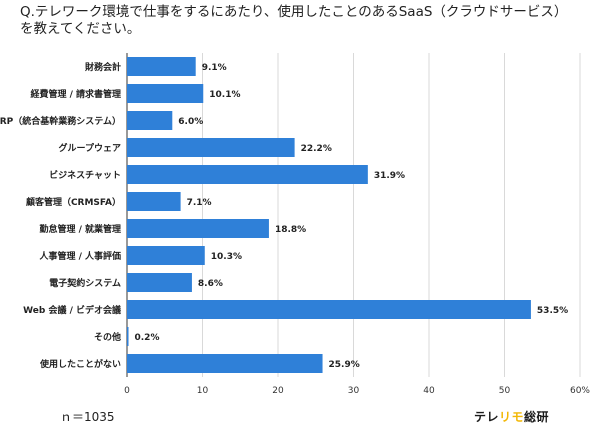 Image resolution: width=590 pixels, height=433 pixels. What do you see at coordinates (429, 391) in the screenshot?
I see `x-tick-label: 40` at bounding box center [429, 391].